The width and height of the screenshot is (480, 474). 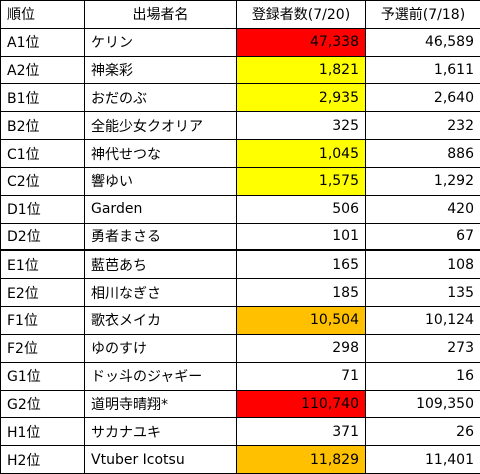 I want to click on name-cell: 神代せつな, so click(x=161, y=154).